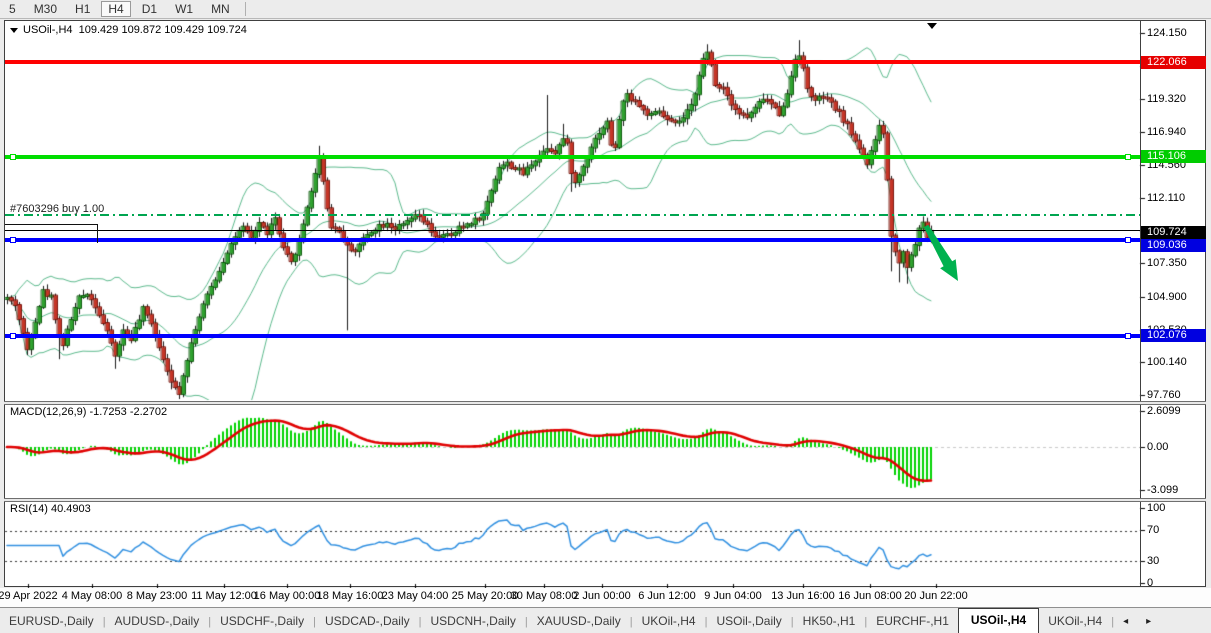 The image size is (1211, 633). I want to click on time-axis-label: 6 Jun 12:00, so click(667, 596).